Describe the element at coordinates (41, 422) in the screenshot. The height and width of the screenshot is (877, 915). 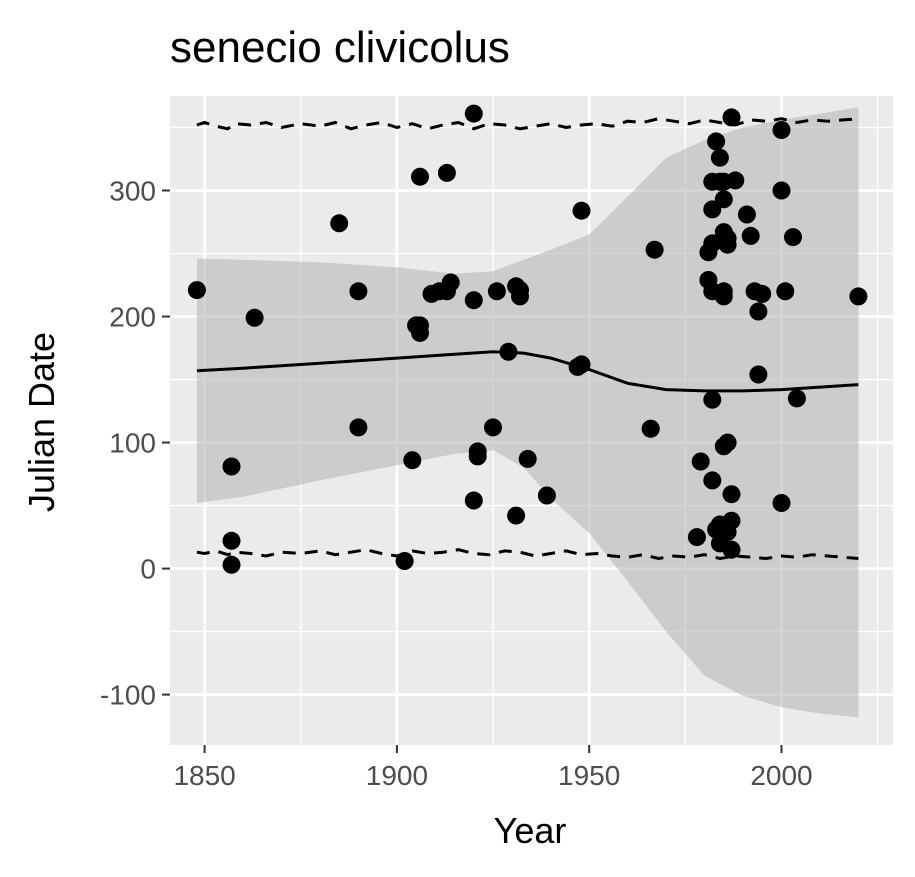
I see `y-axis-title: Julian Date` at that location.